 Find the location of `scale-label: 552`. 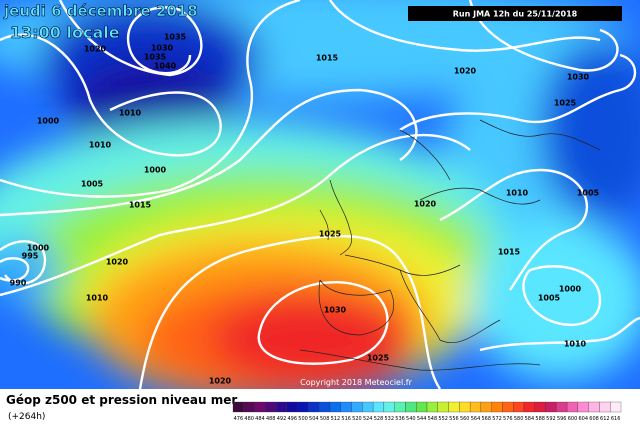

scale-label: 552 is located at coordinates (443, 419).